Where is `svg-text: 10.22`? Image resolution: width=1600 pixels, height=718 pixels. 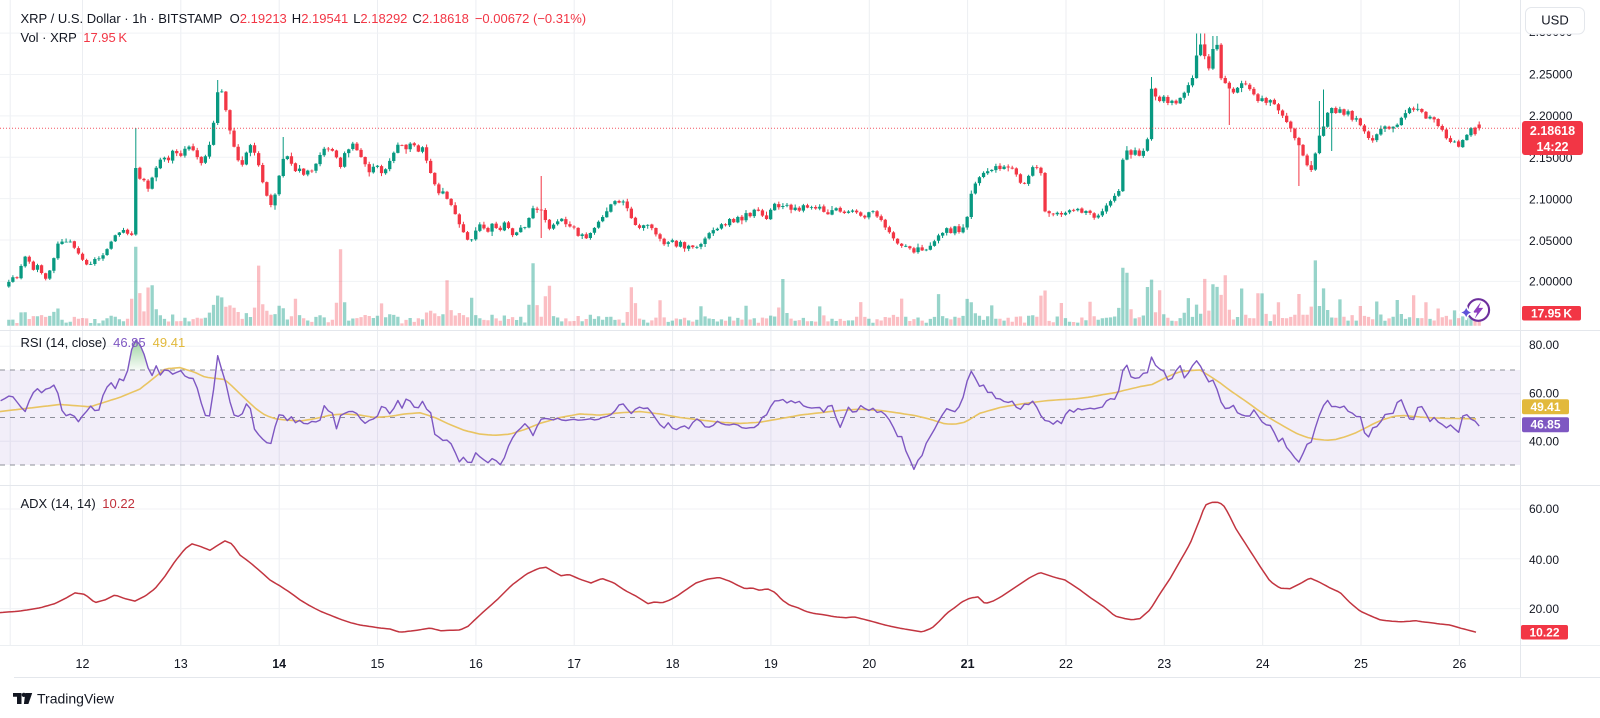
svg-text: 10.22 is located at coordinates (1544, 632).